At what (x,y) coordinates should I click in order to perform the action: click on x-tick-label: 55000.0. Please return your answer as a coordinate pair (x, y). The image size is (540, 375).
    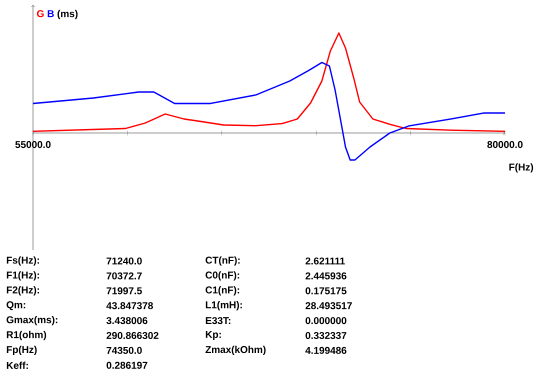
    Looking at the image, I should click on (33, 144).